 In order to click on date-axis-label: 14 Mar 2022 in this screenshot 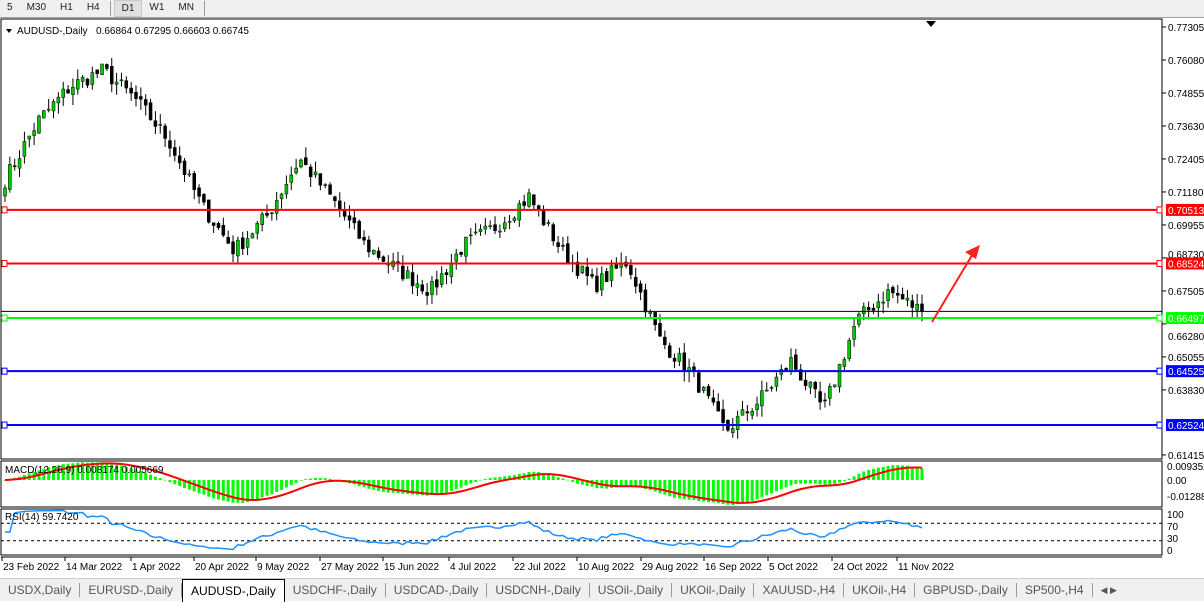, I will do `click(94, 567)`.